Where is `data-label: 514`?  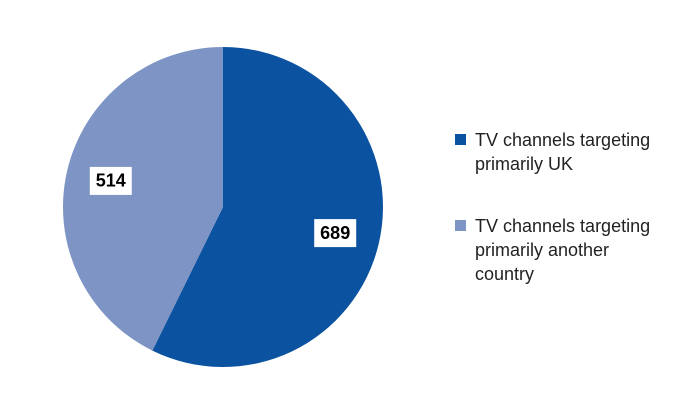 data-label: 514 is located at coordinates (111, 181).